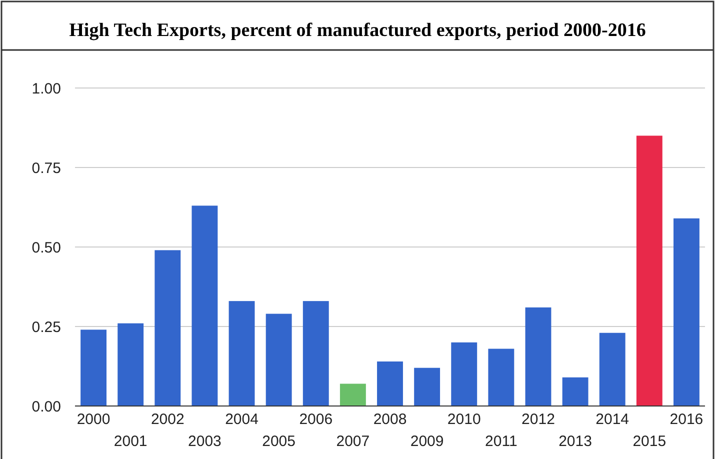 The width and height of the screenshot is (715, 459). Describe the element at coordinates (279, 441) in the screenshot. I see `x-tick-label: 2005` at that location.